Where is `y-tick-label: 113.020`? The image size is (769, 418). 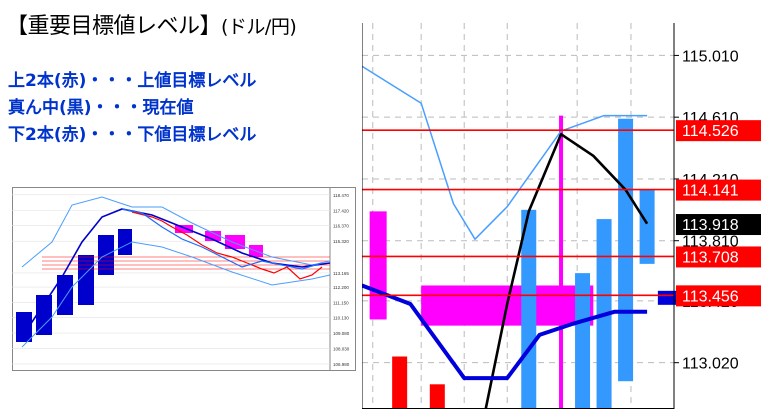 y-tick-label: 113.020 is located at coordinates (710, 364).